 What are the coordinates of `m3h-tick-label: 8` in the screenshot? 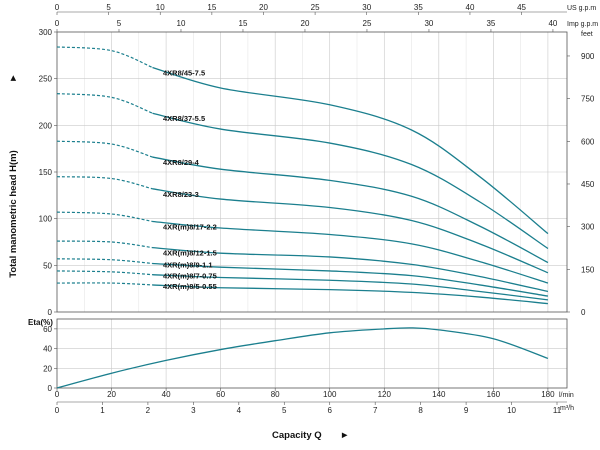 It's located at (420, 410).